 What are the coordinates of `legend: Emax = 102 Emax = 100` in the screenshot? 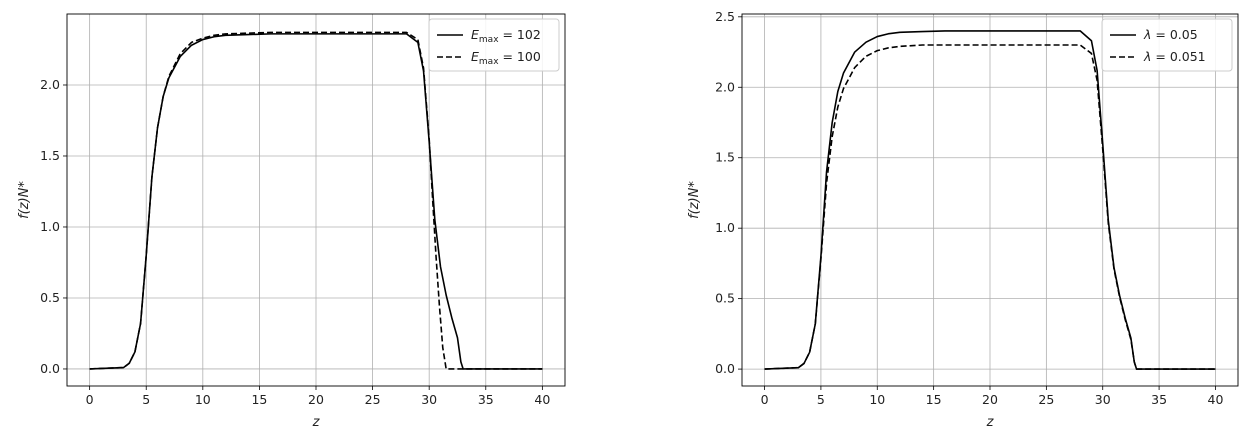 It's located at (494, 45).